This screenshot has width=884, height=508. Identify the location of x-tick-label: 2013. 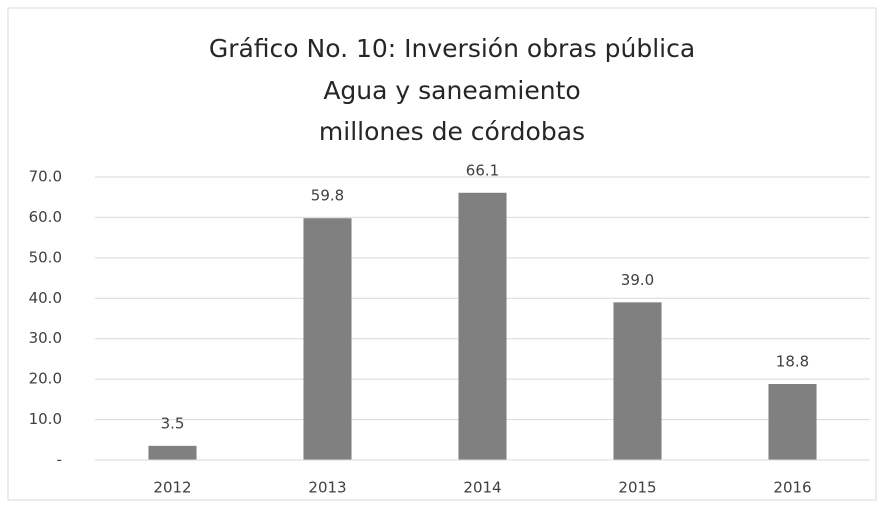
(327, 488).